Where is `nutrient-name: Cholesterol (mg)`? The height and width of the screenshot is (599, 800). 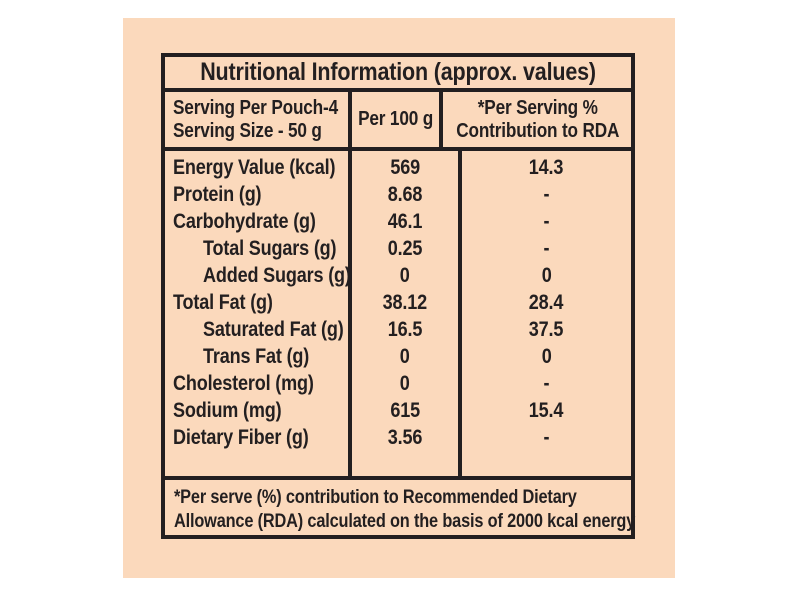
nutrient-name: Cholesterol (mg) is located at coordinates (243, 383).